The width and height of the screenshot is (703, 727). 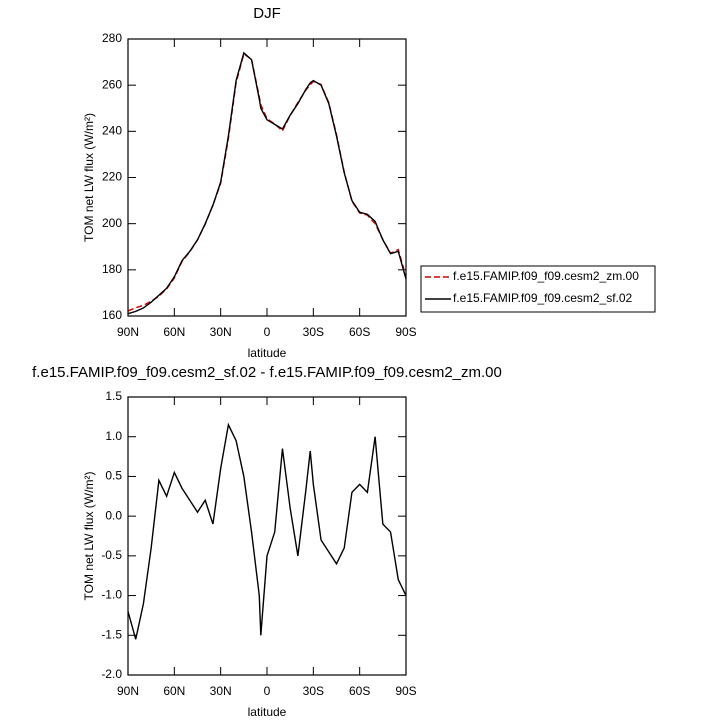 I want to click on y-tick-label: 280, so click(x=112, y=38).